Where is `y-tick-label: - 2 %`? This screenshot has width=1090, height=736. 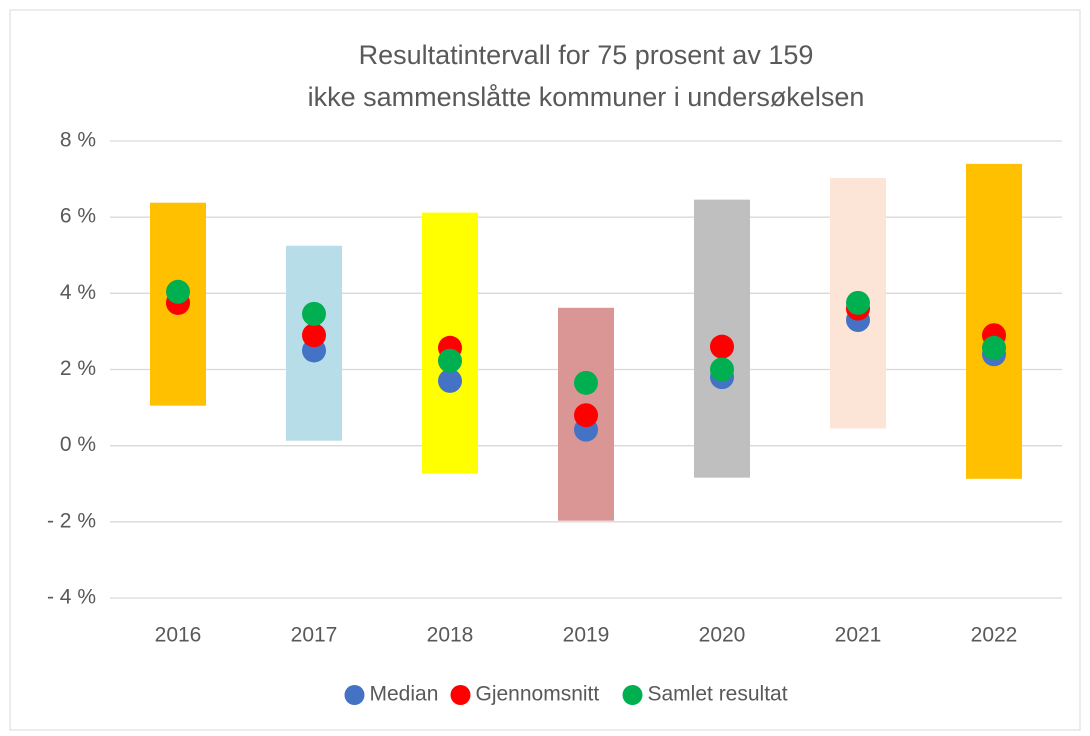 y-tick-label: - 2 % is located at coordinates (71, 520).